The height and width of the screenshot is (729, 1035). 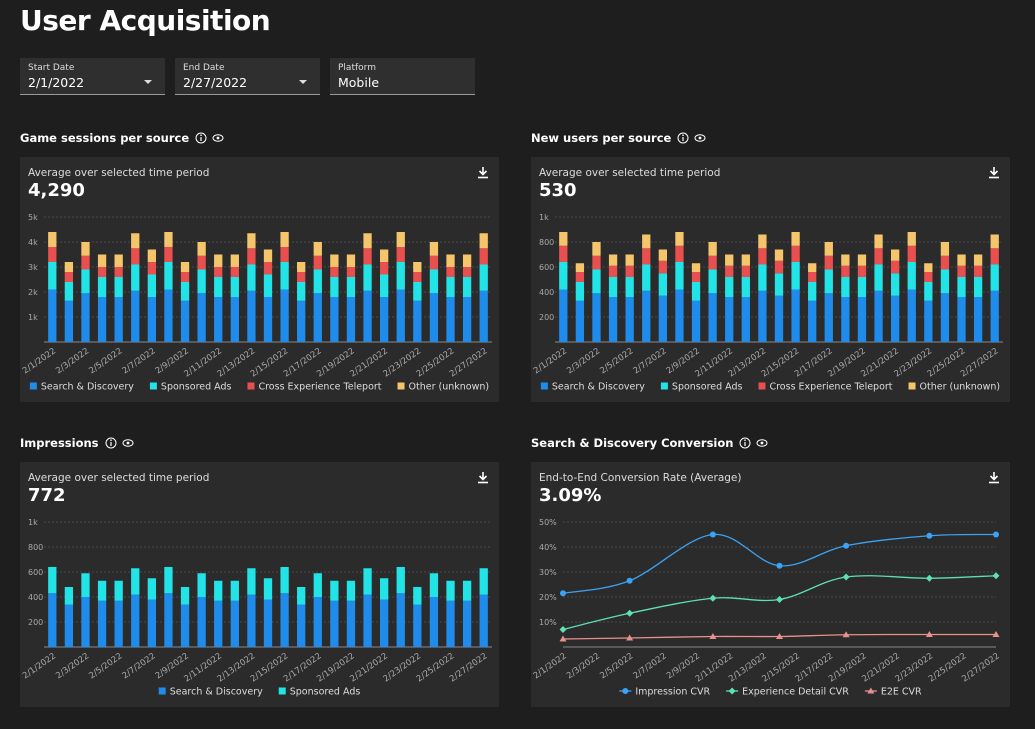 I want to click on legend-item: Experience Detail CVR, so click(x=787, y=692).